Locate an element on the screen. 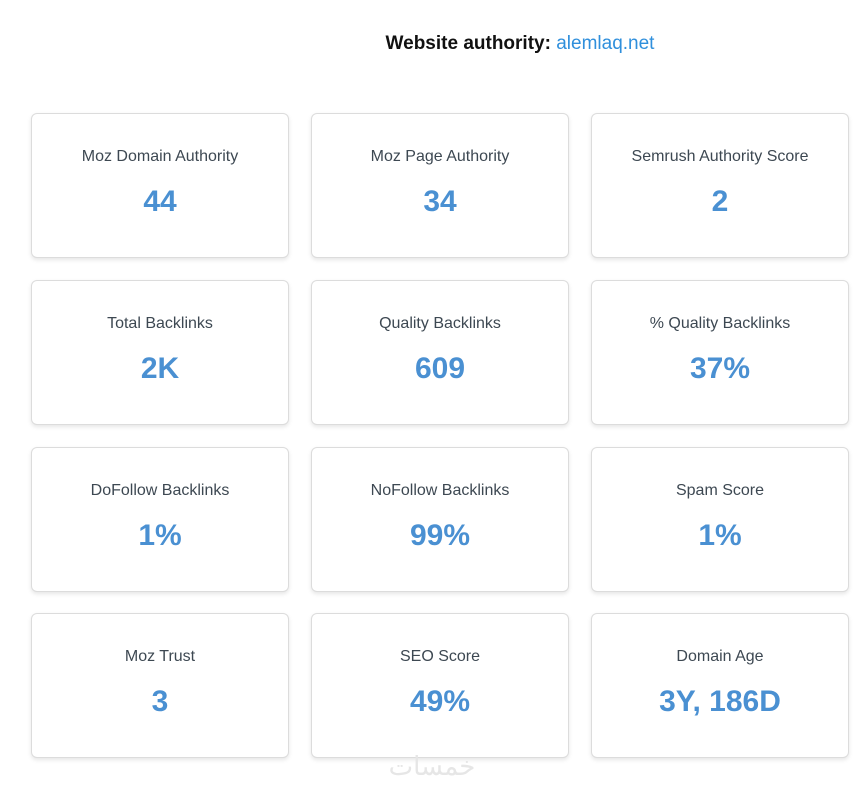  watermark-logo: خمسات is located at coordinates (432, 767).